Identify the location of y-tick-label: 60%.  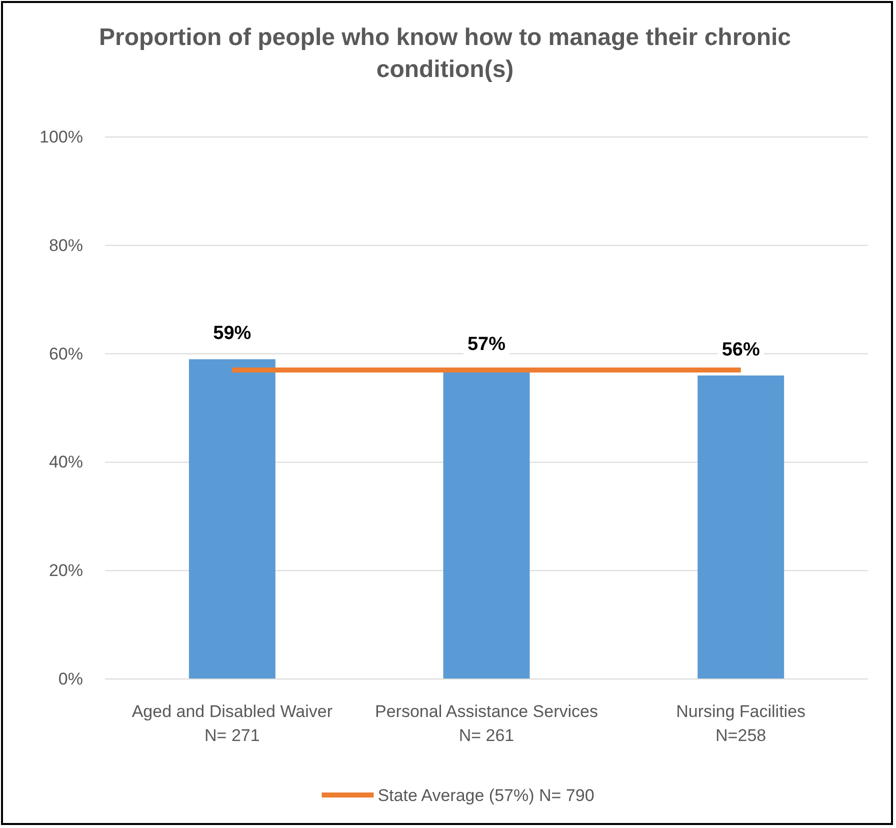
(65, 354).